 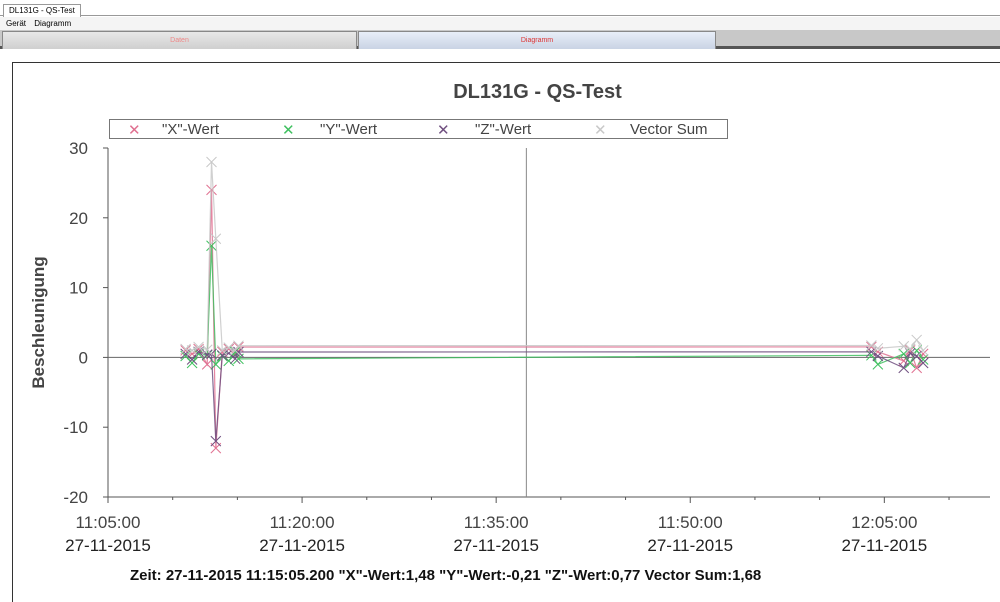 I want to click on y-tick-label: 30, so click(x=78, y=148).